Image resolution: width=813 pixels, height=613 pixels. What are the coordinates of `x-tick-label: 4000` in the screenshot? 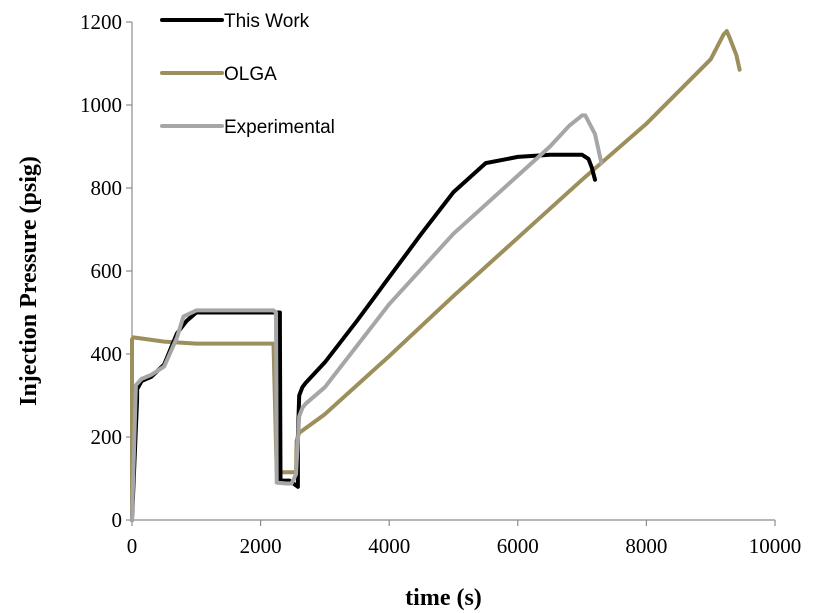 It's located at (389, 546).